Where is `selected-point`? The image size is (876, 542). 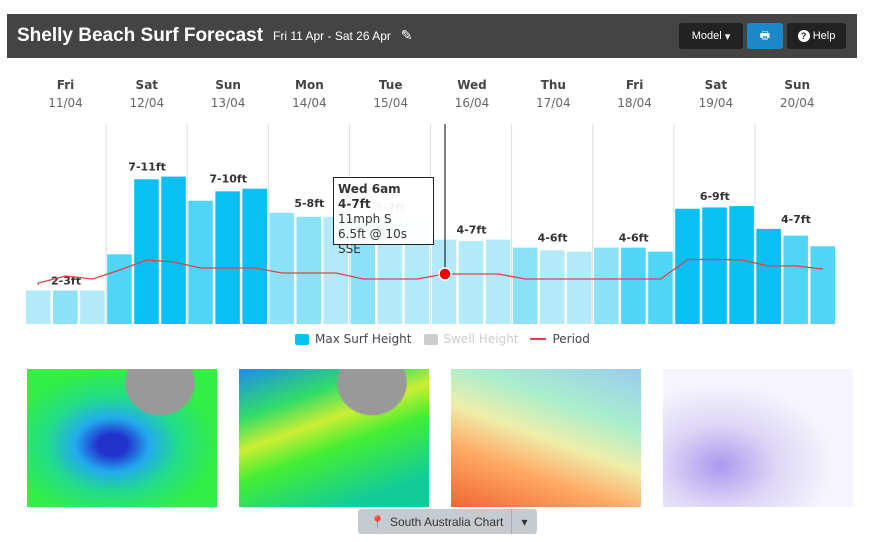
selected-point is located at coordinates (445, 274).